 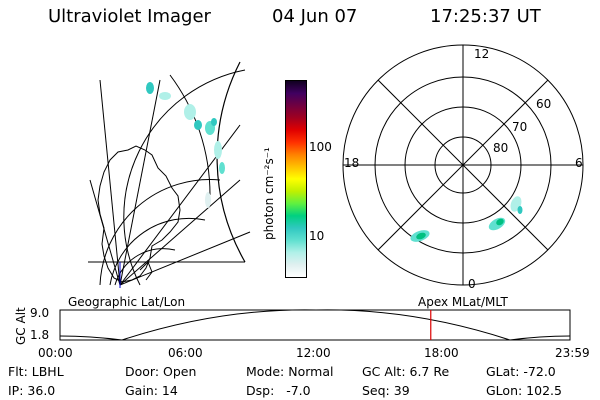 I want to click on mlt-label-0: 0, so click(x=472, y=284).